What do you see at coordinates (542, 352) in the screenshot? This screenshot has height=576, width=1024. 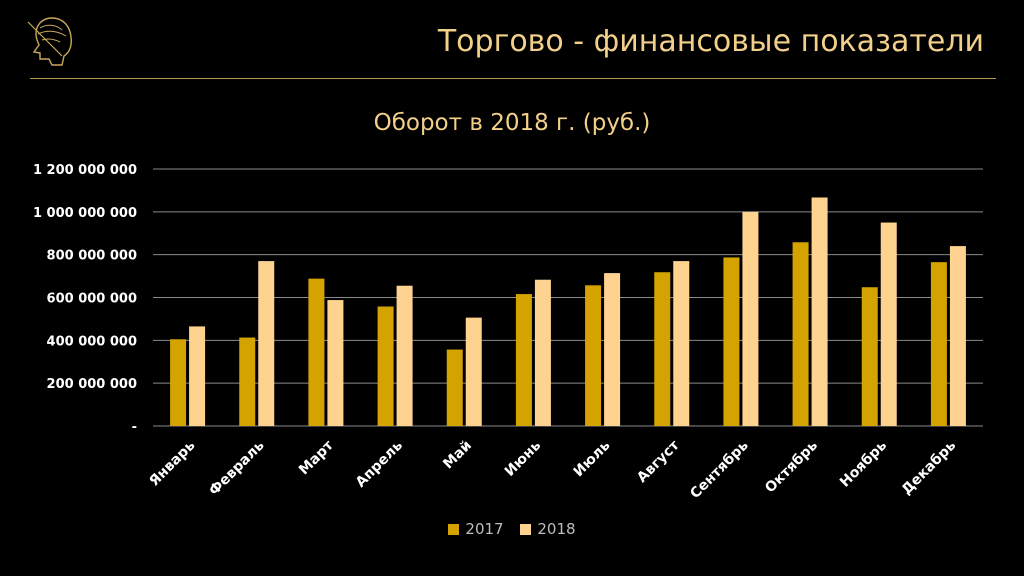 I see `bar-2018-Июнь` at bounding box center [542, 352].